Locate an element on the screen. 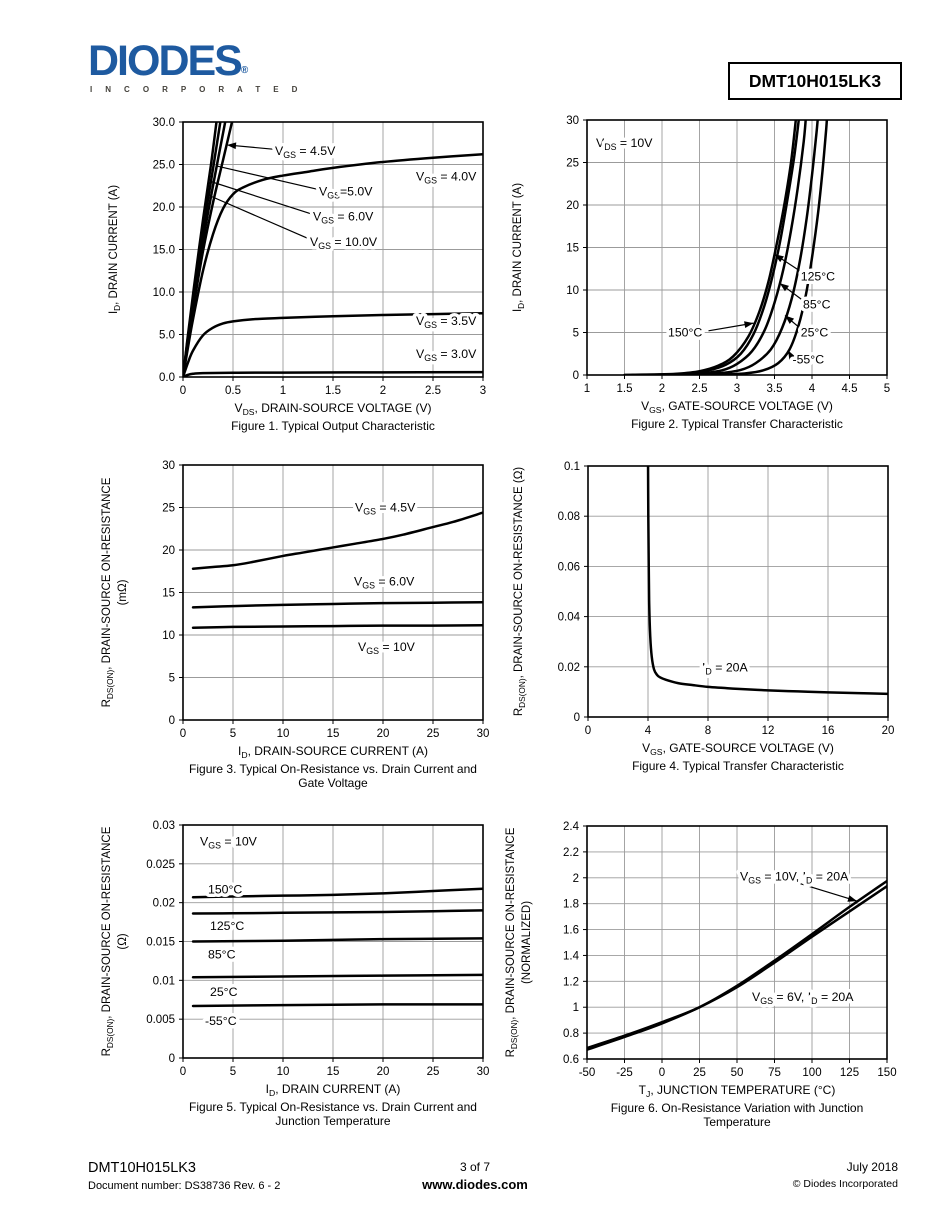  svg-text: 8 is located at coordinates (708, 731).